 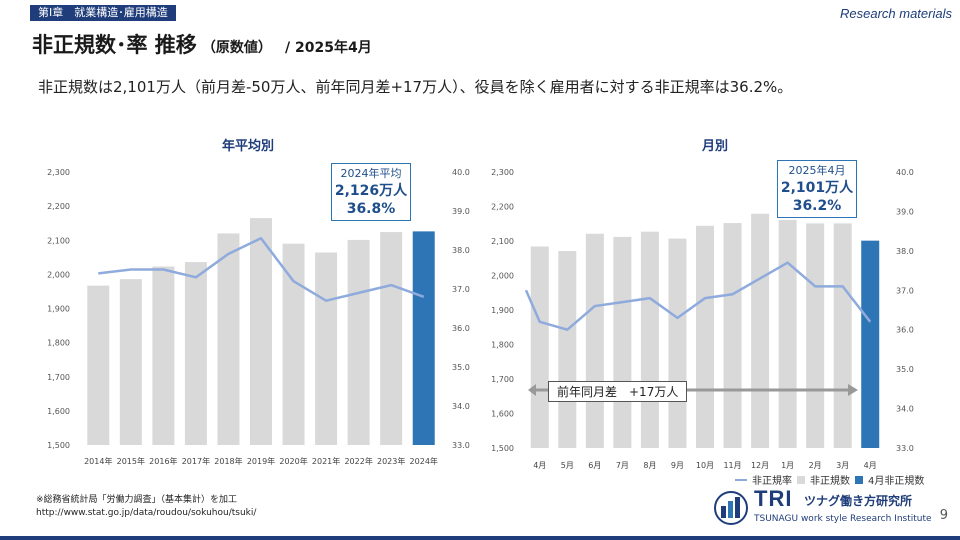 What do you see at coordinates (817, 170) in the screenshot?
I see `callout-monthly-label: 2025年4月` at bounding box center [817, 170].